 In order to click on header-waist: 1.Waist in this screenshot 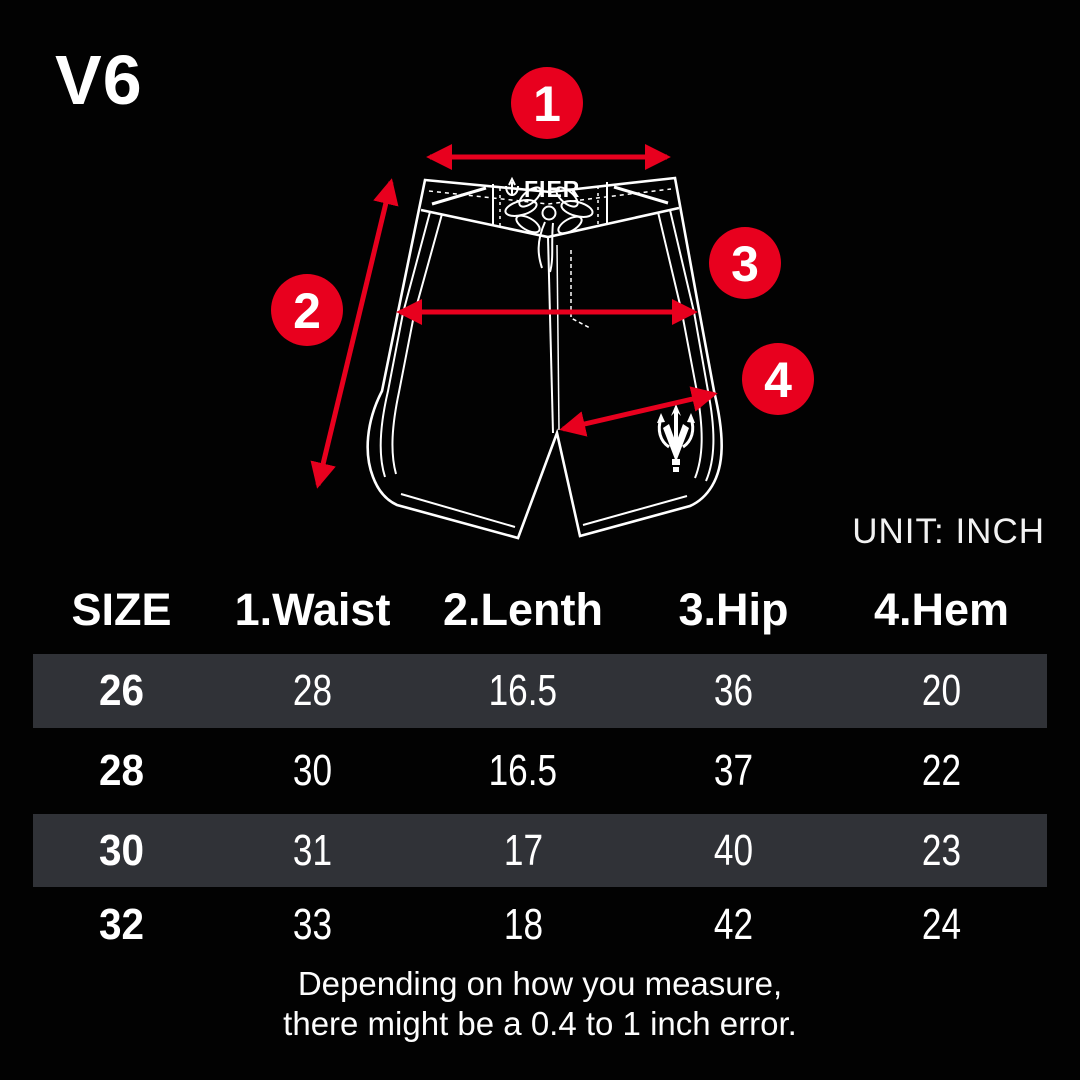, I will do `click(312, 609)`.